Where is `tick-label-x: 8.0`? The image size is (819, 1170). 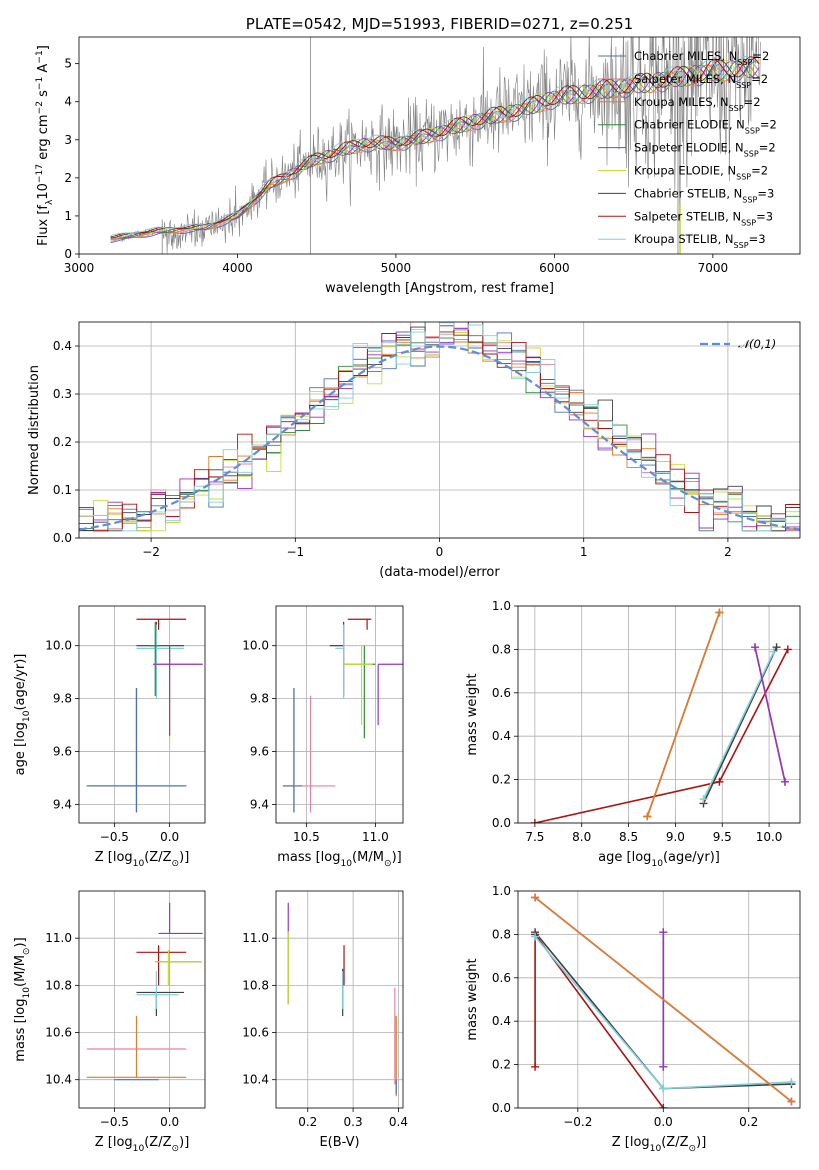
tick-label-x: 8.0 is located at coordinates (581, 837).